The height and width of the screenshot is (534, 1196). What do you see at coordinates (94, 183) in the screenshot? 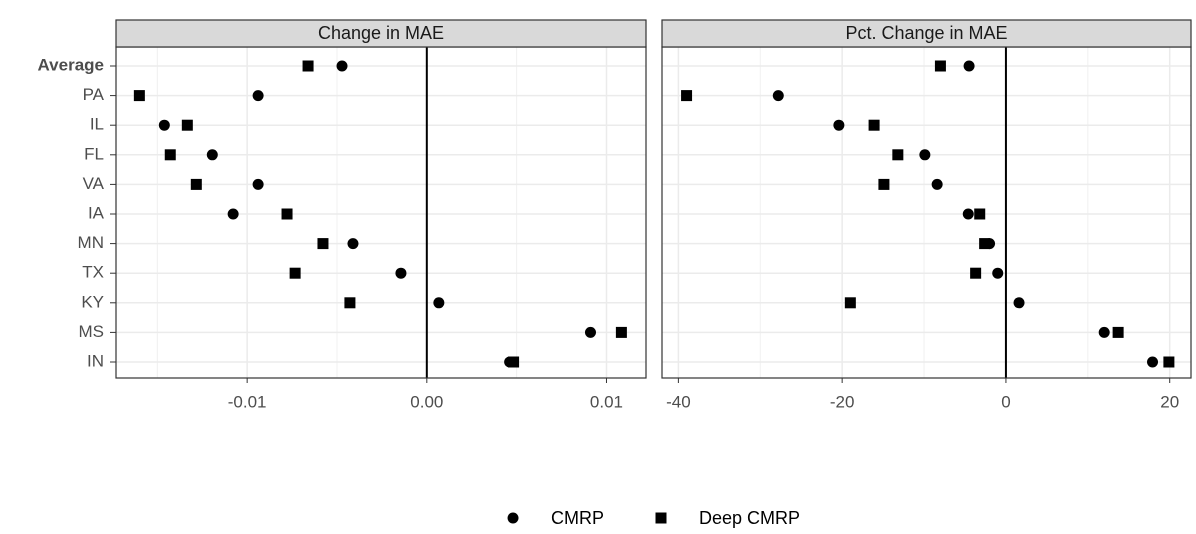
I see `y-tick-label: VA` at bounding box center [94, 183].